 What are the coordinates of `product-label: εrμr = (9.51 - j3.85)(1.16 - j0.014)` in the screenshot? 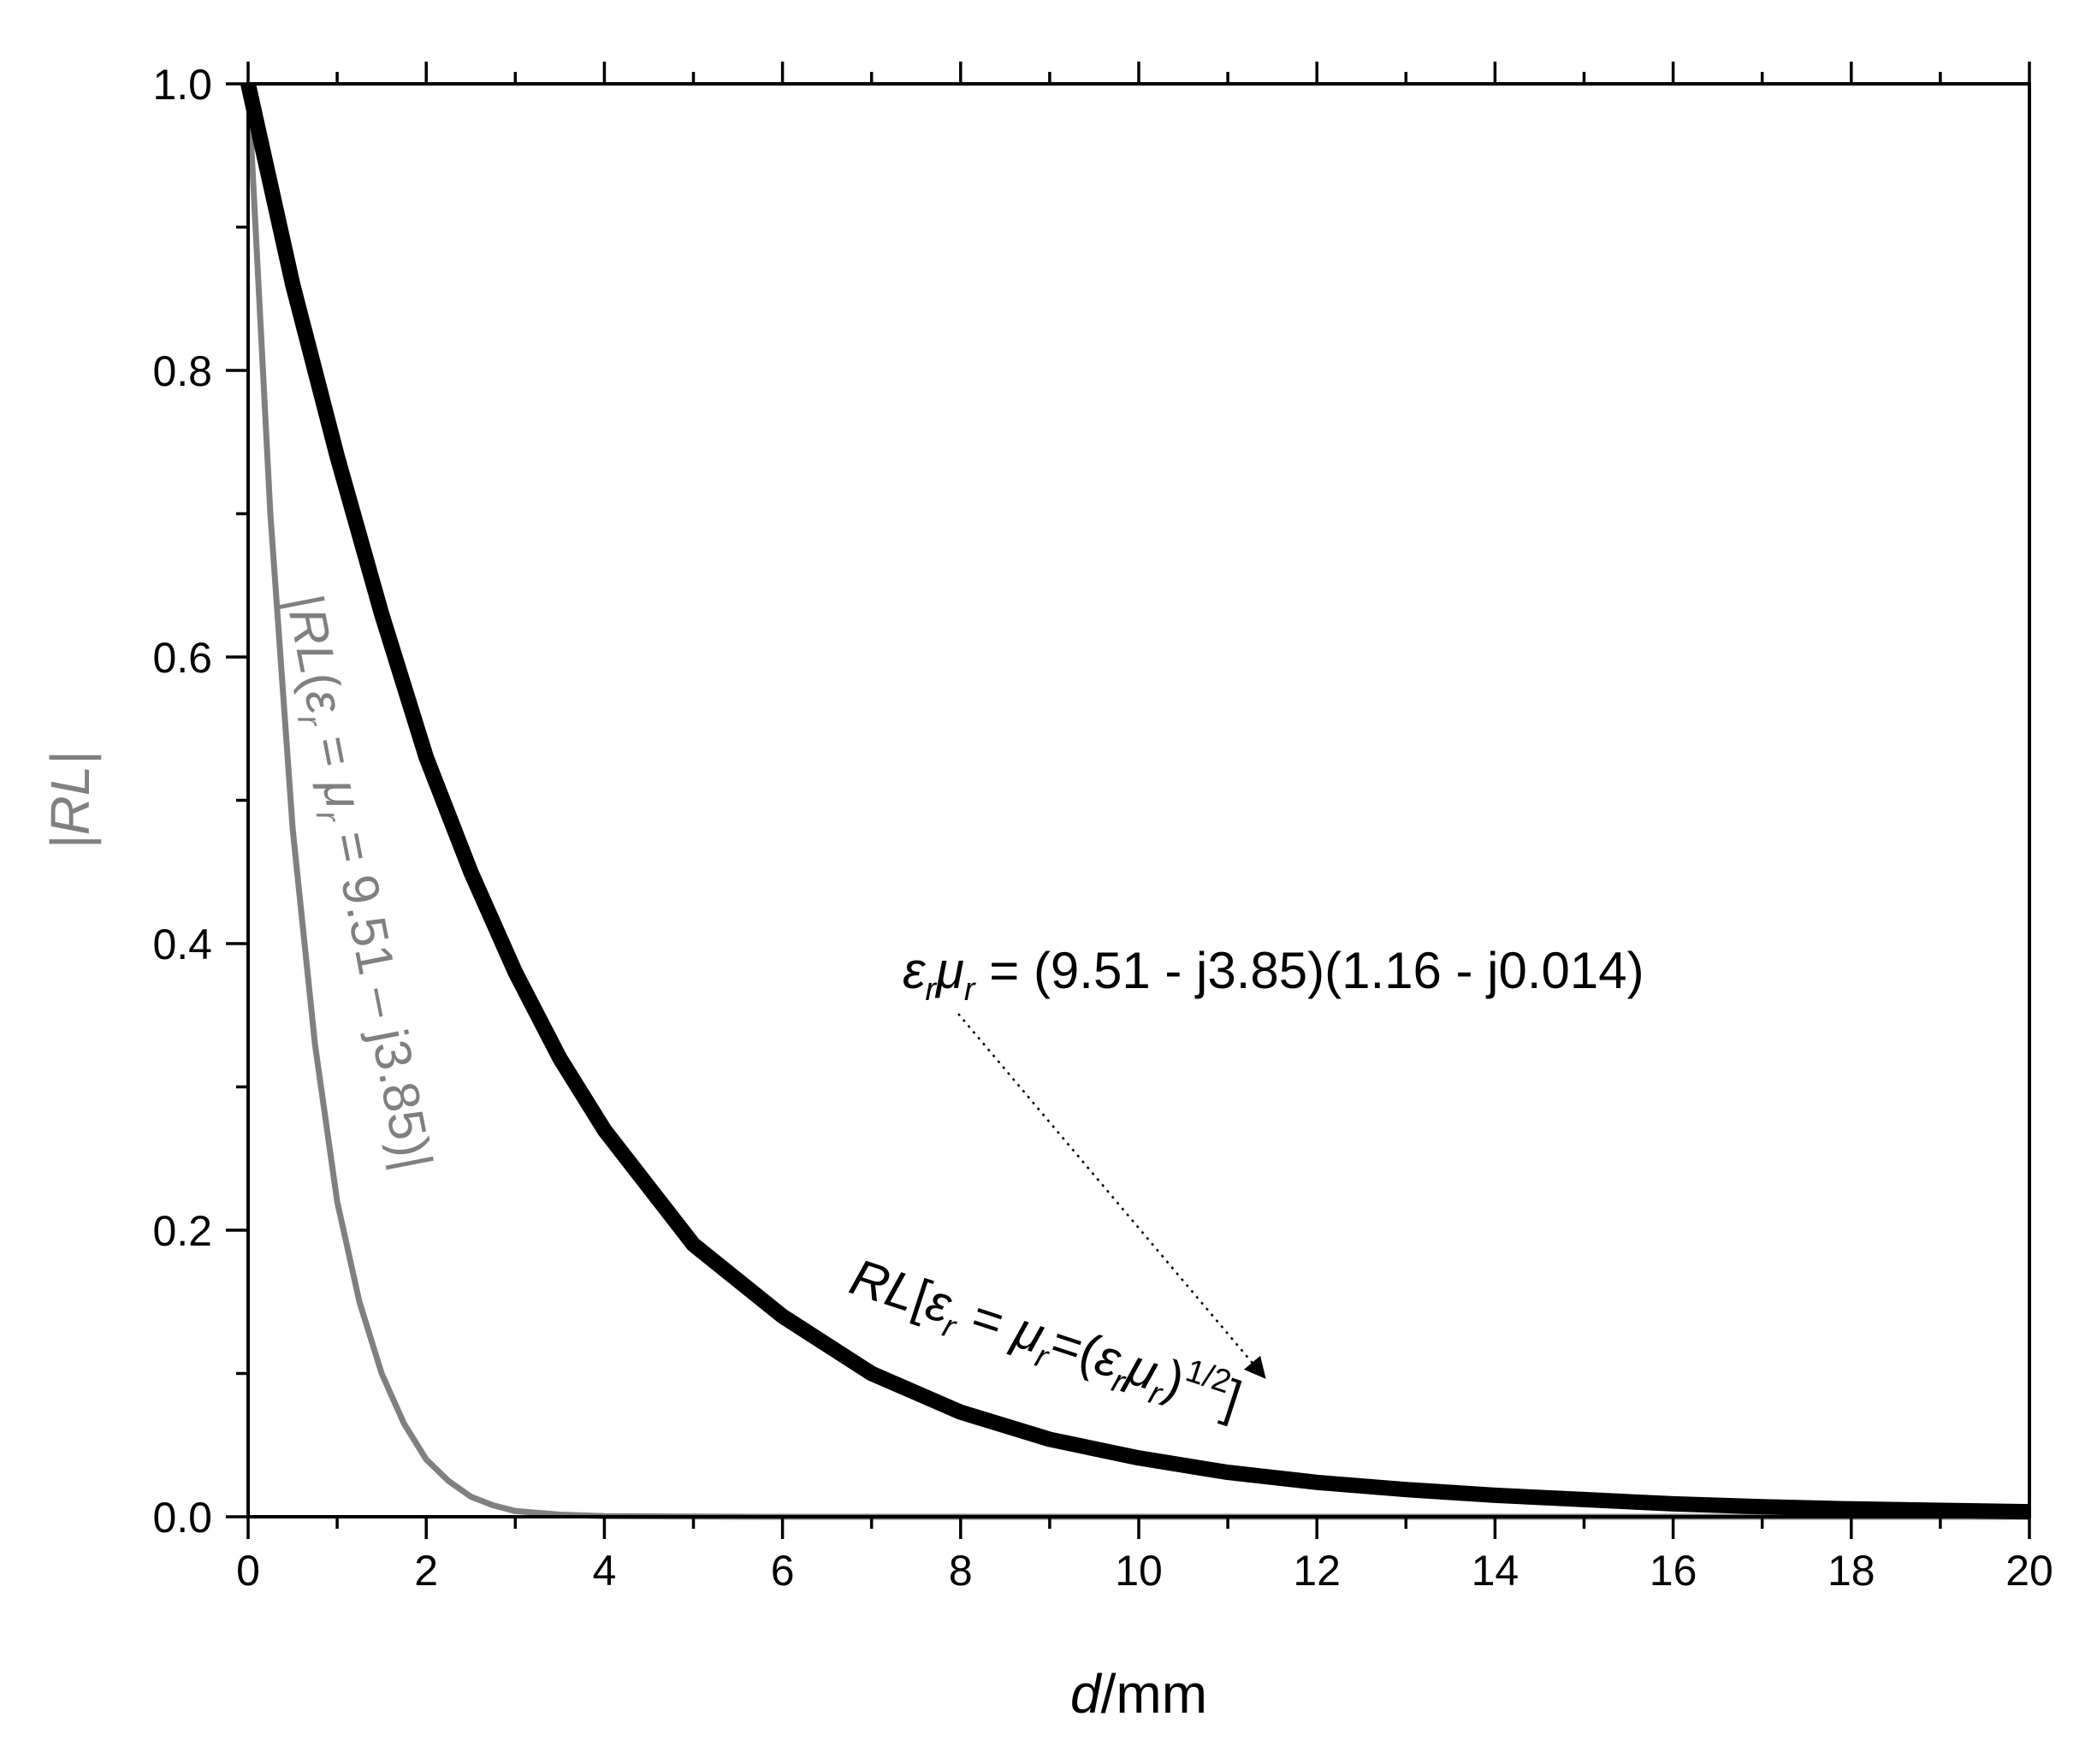 It's located at (1273, 975).